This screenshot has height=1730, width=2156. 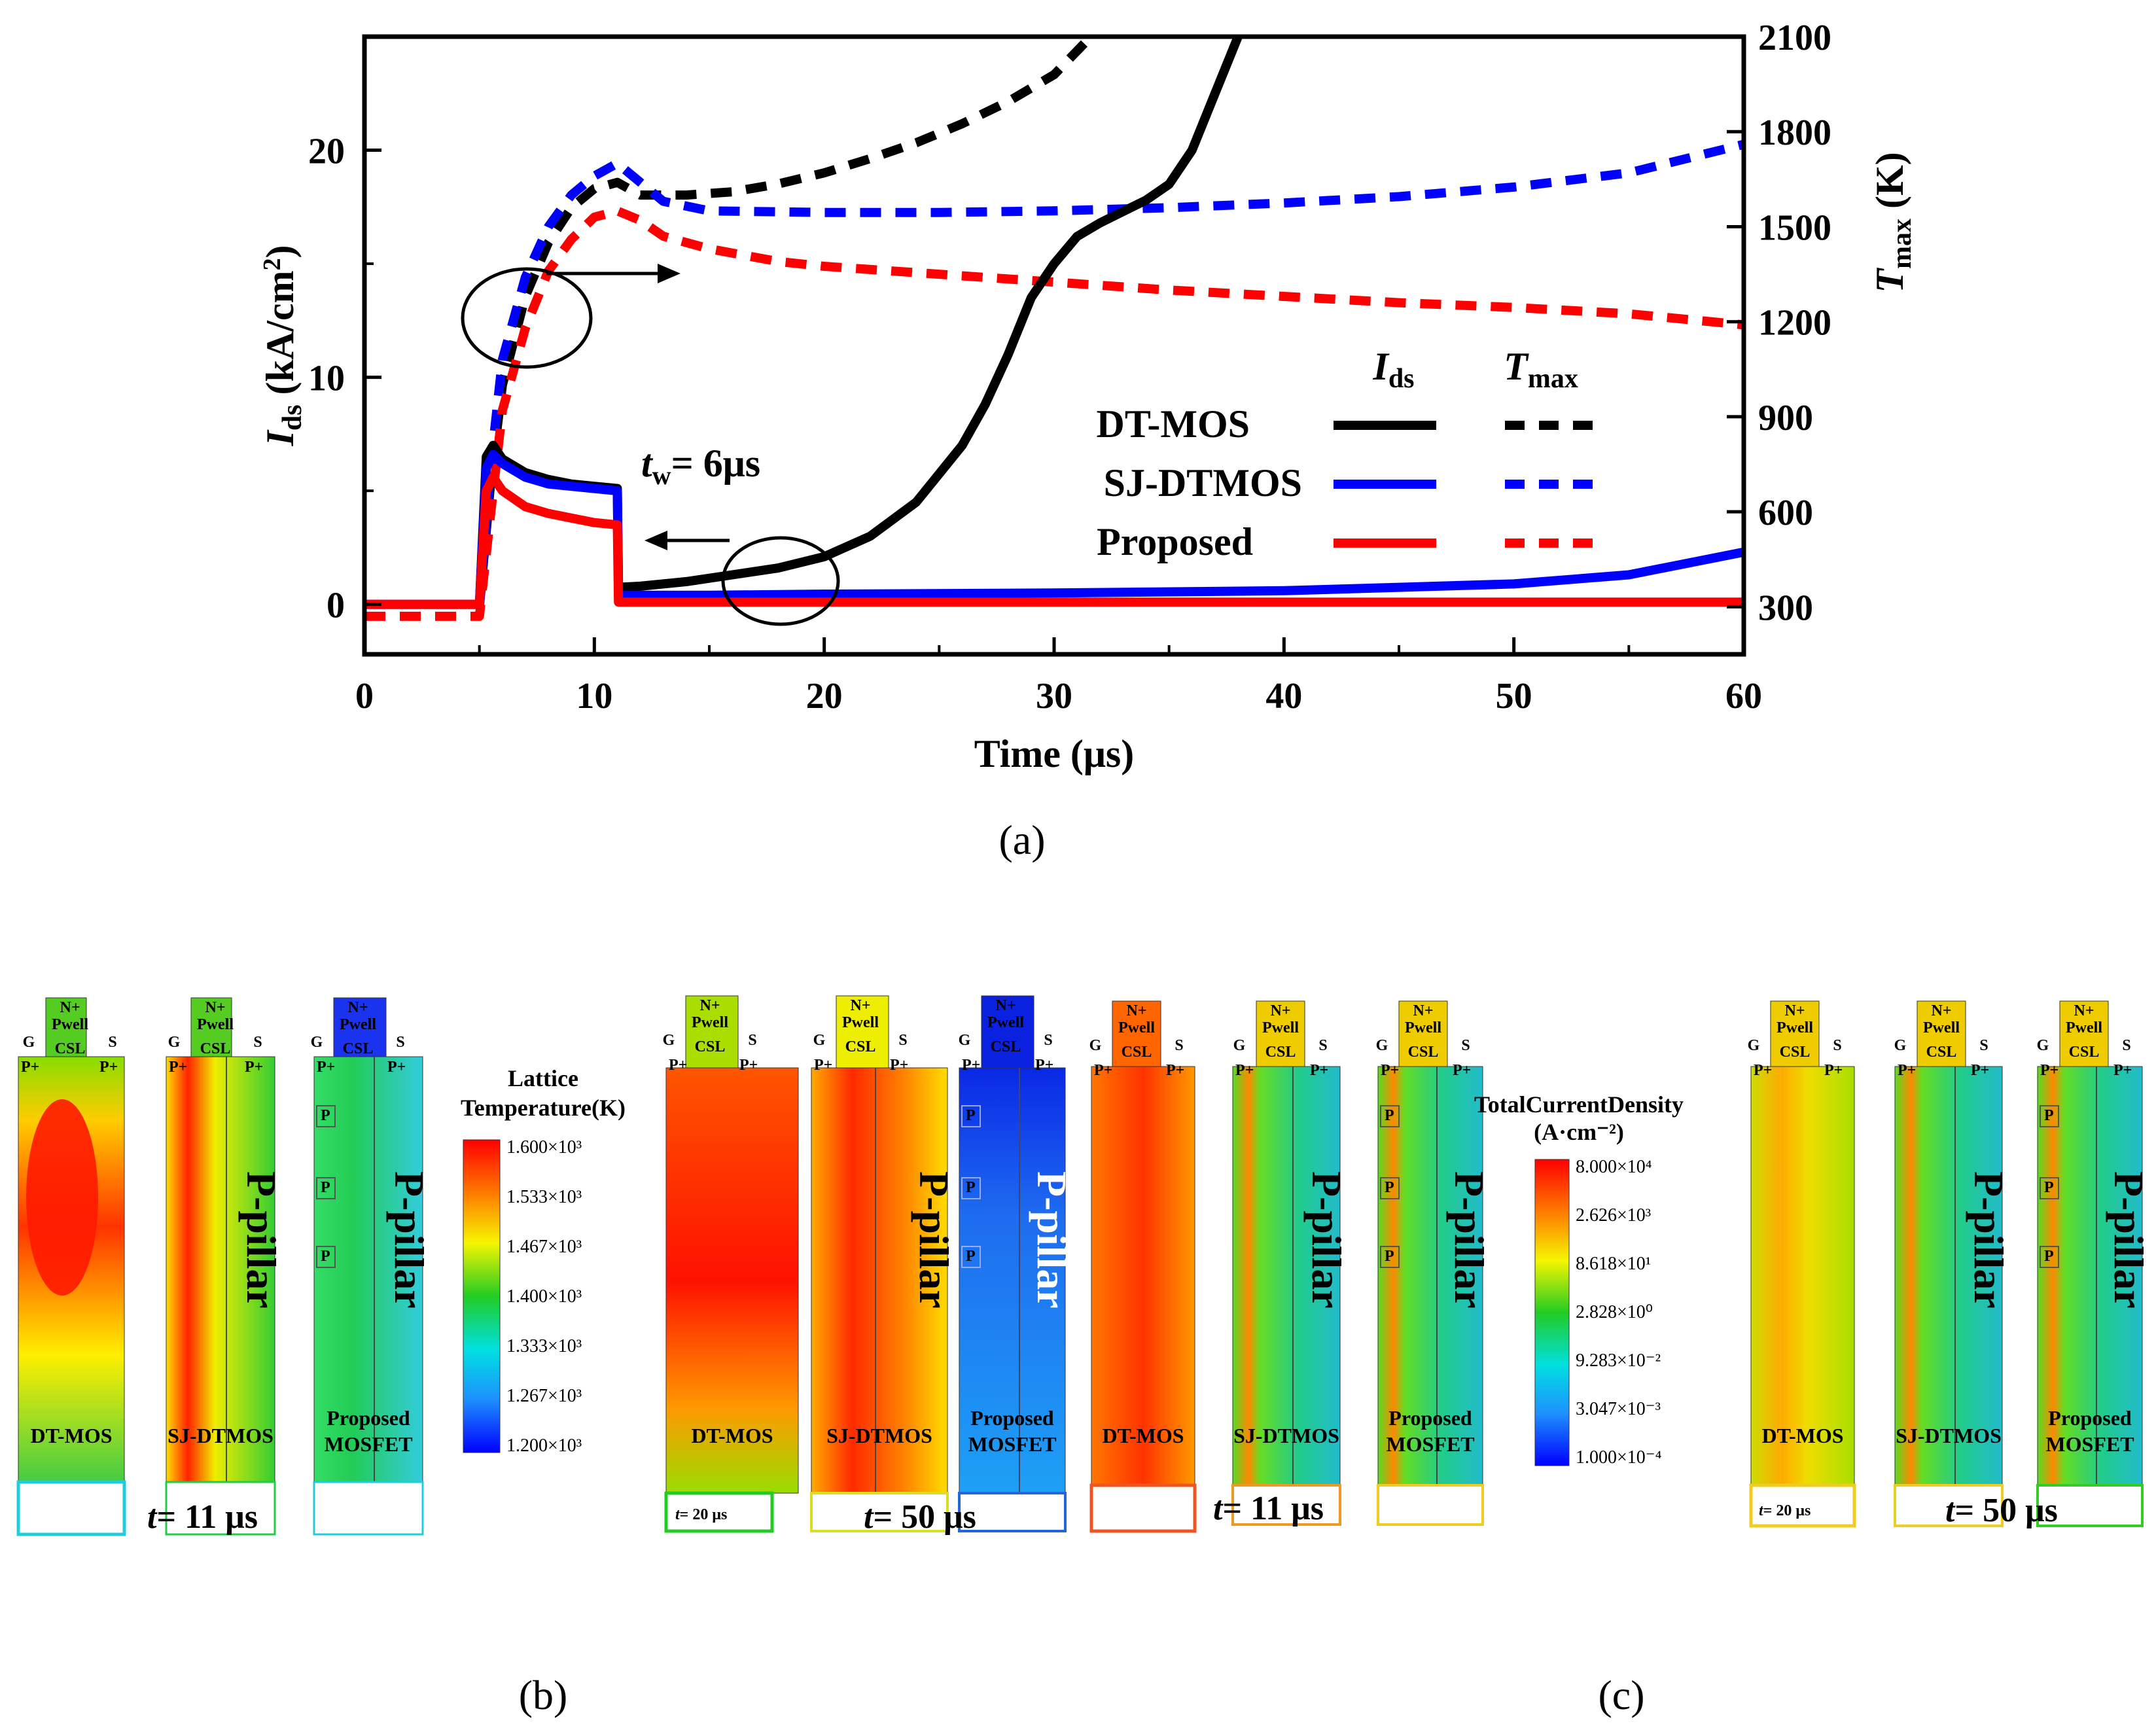 I want to click on series-dt-mos-tmax, so click(x=784, y=320).